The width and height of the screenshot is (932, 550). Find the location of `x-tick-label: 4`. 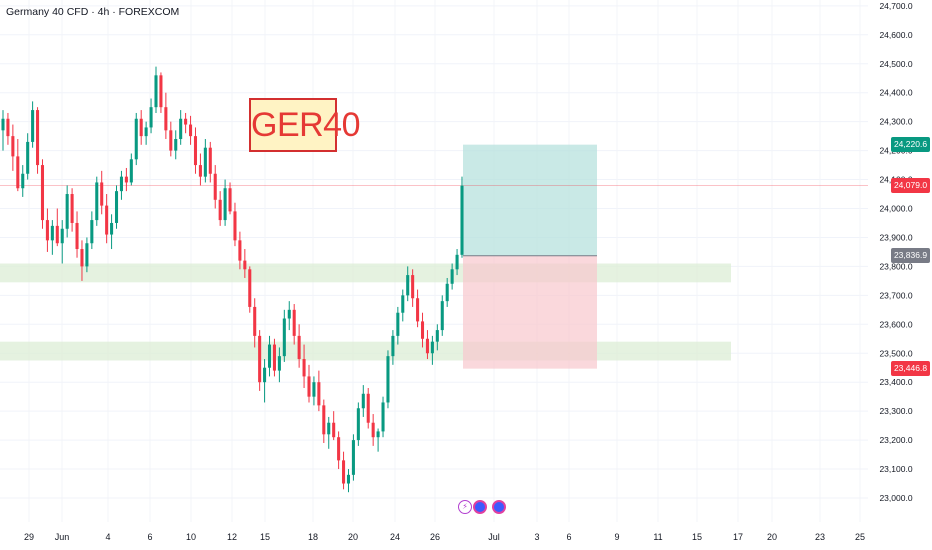

x-tick-label: 4 is located at coordinates (107, 537).